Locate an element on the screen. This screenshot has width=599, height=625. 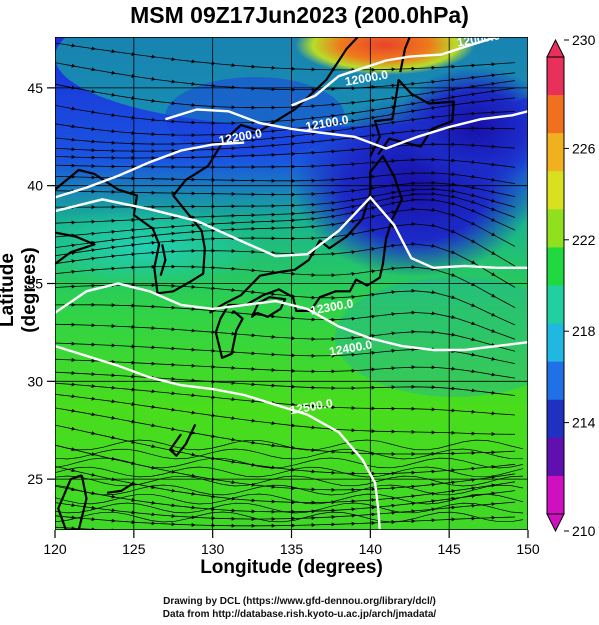
map-title: MSM 09Z17Jun2023 (200.0hPa) is located at coordinates (299, 15).